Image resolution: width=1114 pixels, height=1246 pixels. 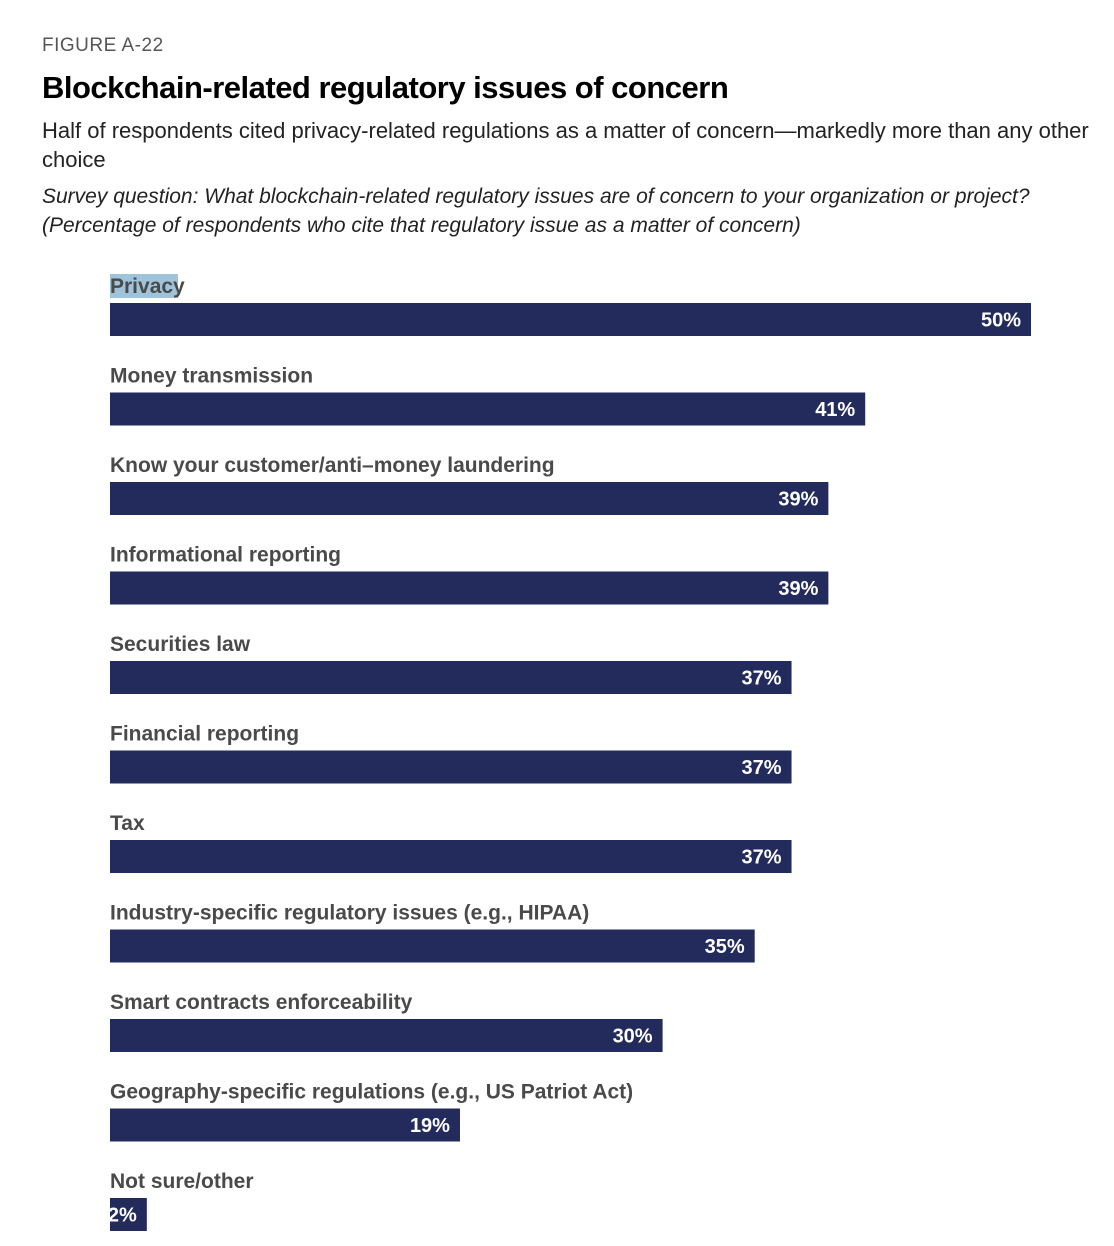 I want to click on bar-value-label: 41%, so click(x=835, y=410).